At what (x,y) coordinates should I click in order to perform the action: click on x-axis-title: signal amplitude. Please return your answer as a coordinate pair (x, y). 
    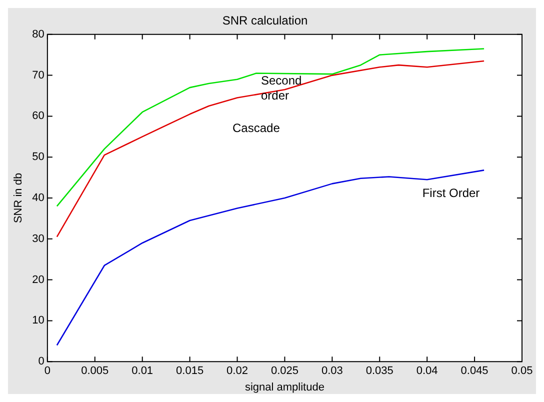
    Looking at the image, I should click on (284, 387).